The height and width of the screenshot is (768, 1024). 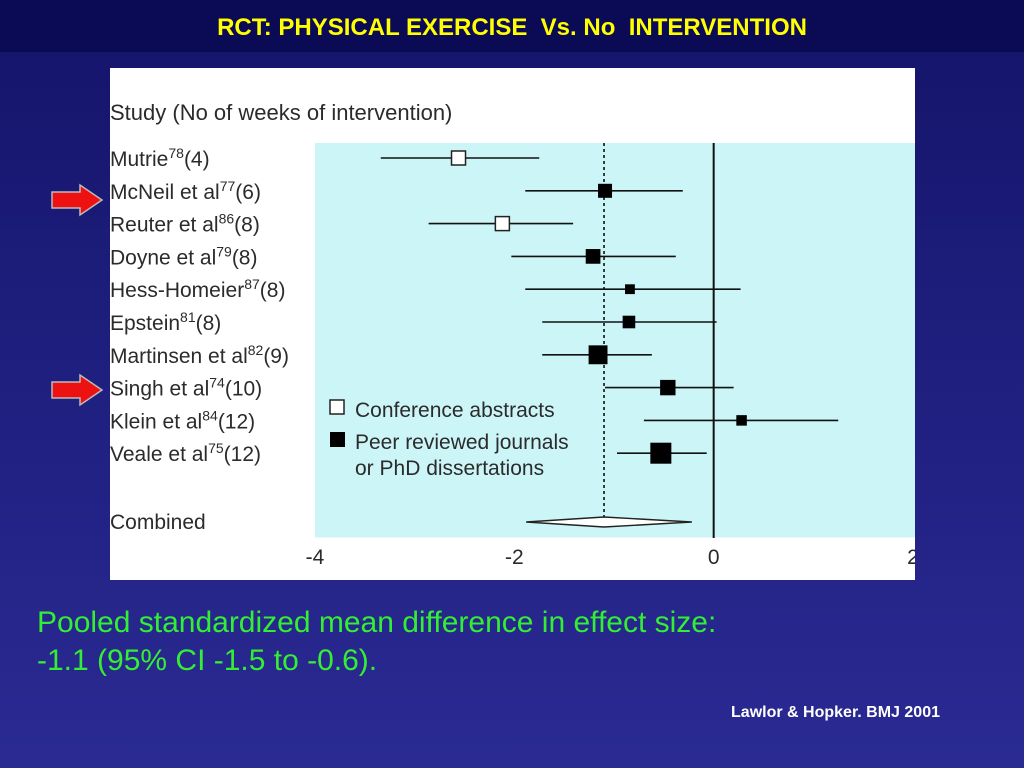 I want to click on study-row: Hess-Homeier87(8), so click(x=425, y=289).